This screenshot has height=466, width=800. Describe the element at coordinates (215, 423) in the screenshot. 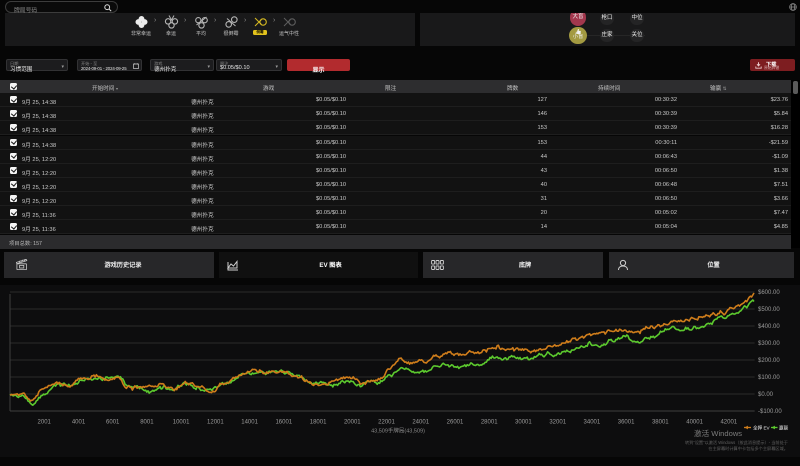

I see `svg-text: 12001` at that location.